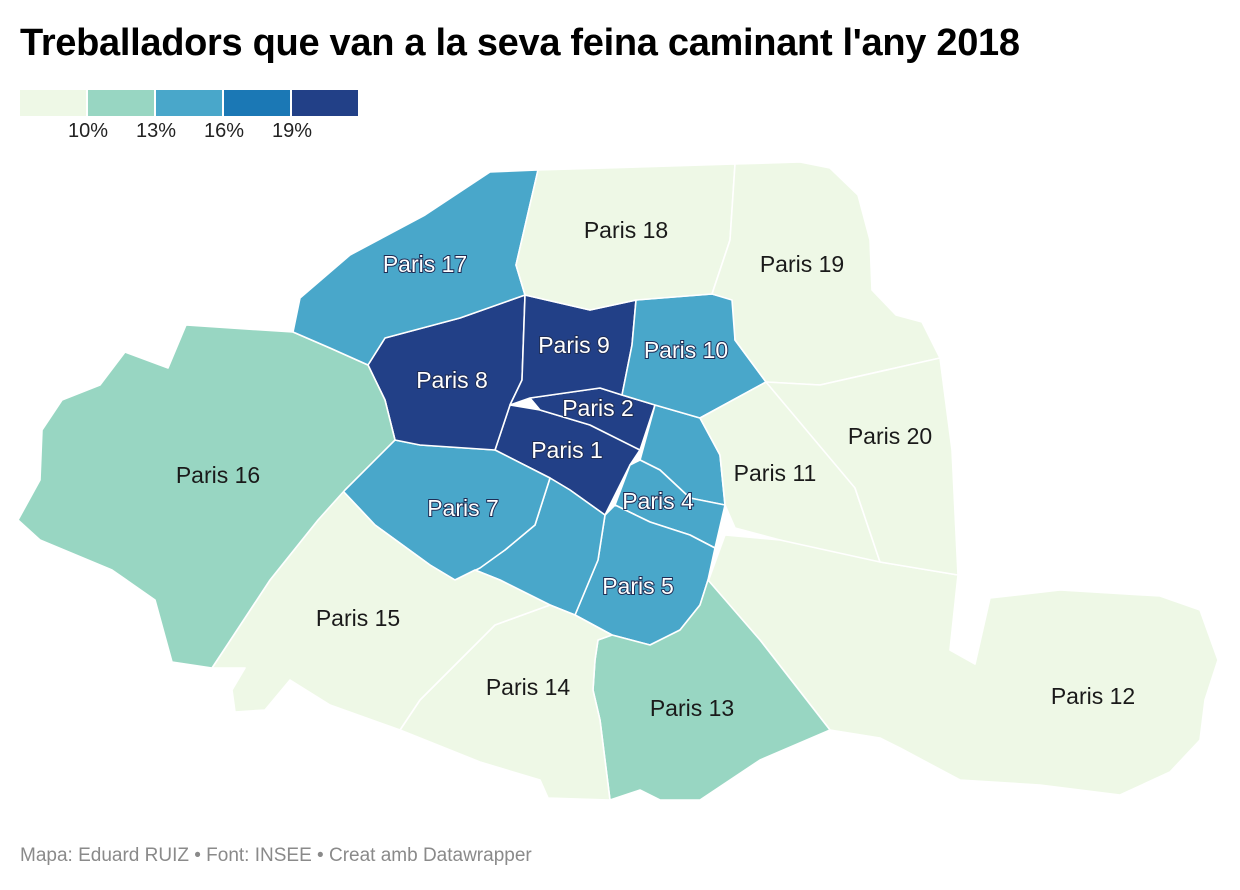 The image size is (1240, 890). What do you see at coordinates (156, 131) in the screenshot?
I see `legend-tick-label: 13%` at bounding box center [156, 131].